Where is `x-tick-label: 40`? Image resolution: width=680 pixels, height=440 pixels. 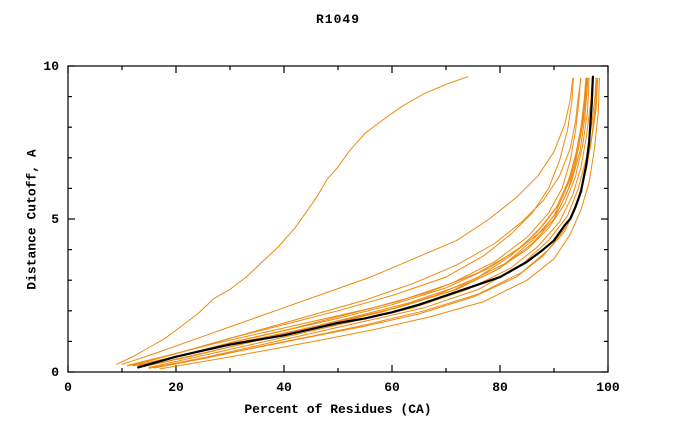 x-tick-label: 40 is located at coordinates (284, 387).